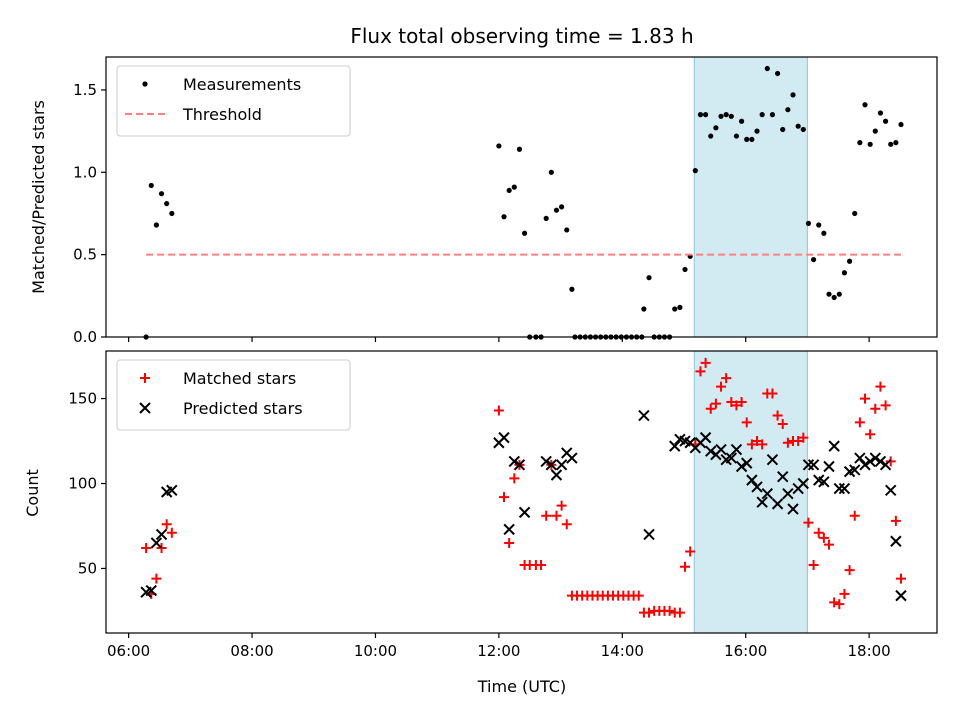 This screenshot has height=720, width=960. I want to click on xtick-label: 18:00, so click(869, 651).